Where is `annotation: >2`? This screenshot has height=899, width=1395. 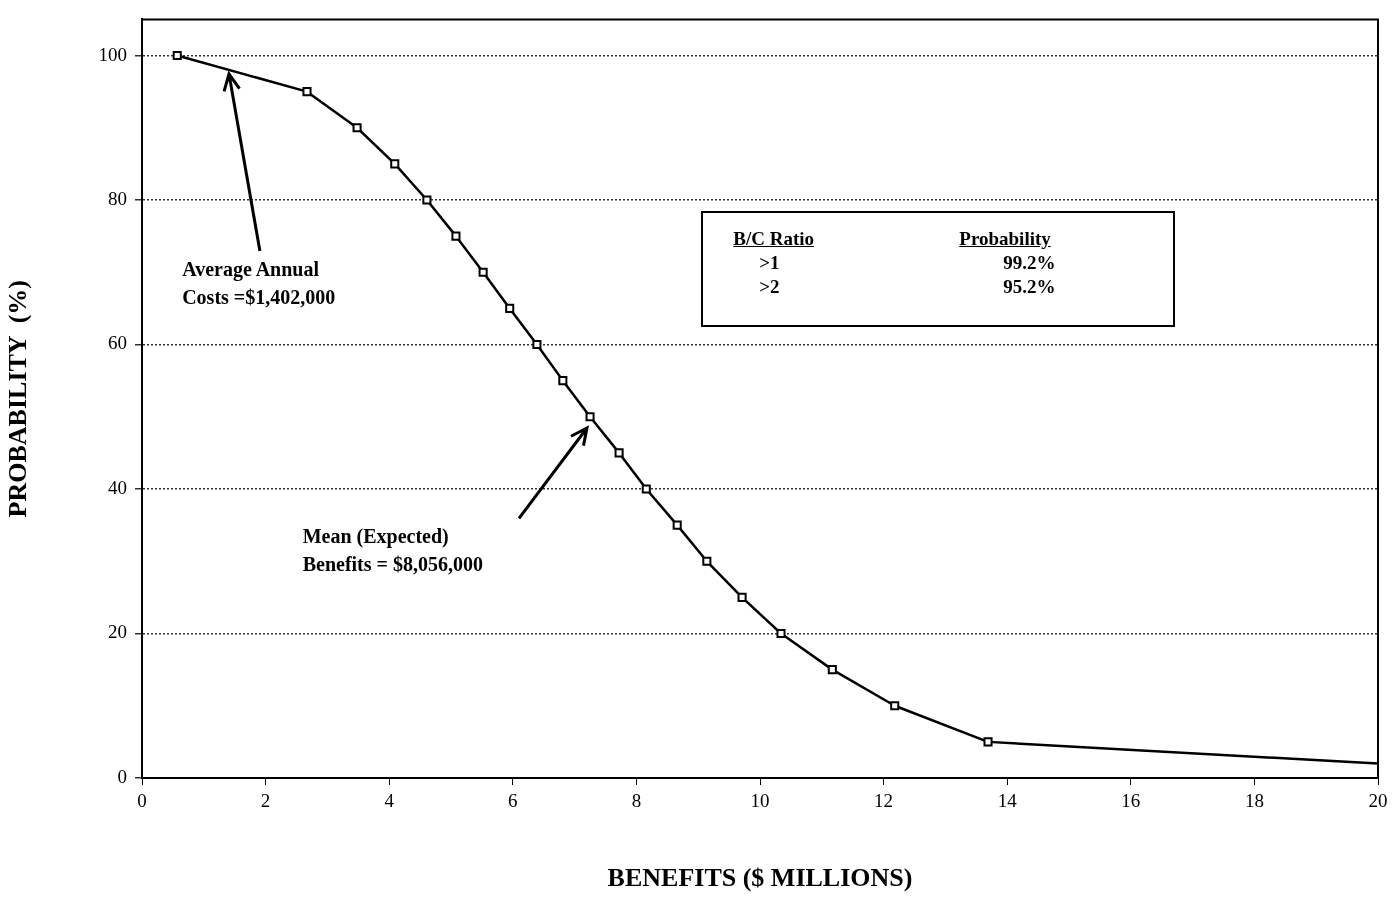
annotation: >2 is located at coordinates (769, 286).